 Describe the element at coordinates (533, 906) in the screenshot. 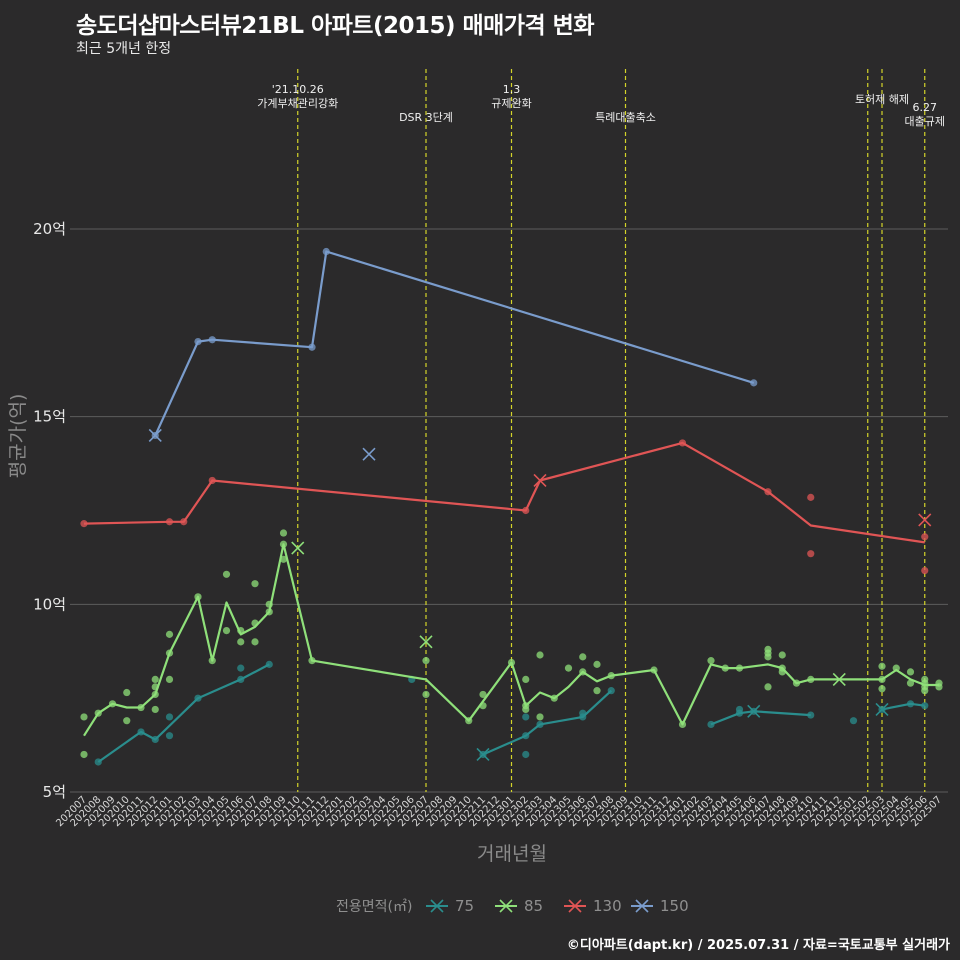

I see `legend-label: 85` at that location.